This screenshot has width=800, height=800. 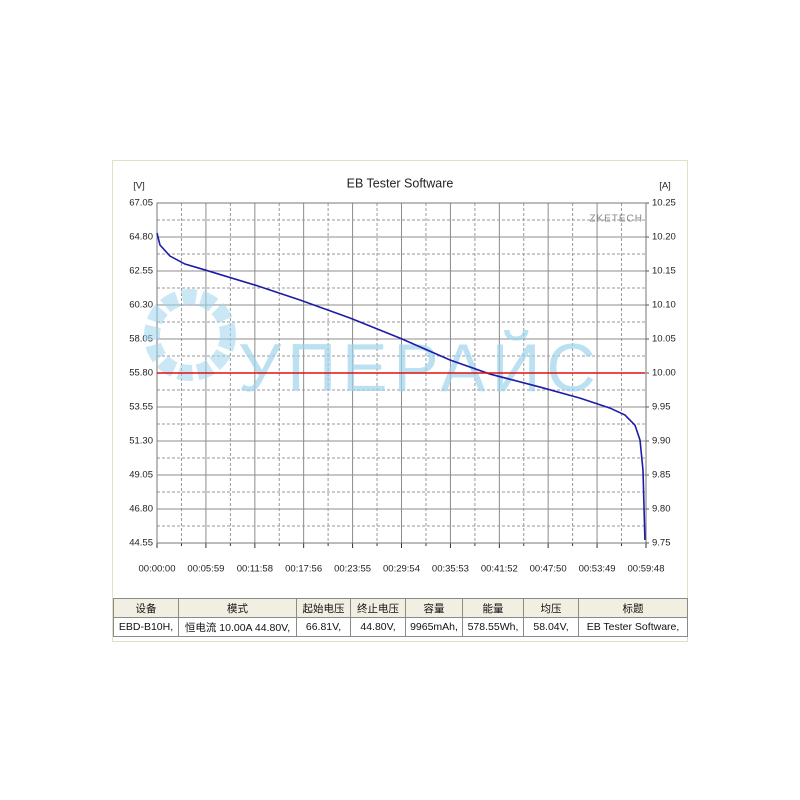 I want to click on header-cell: 标题, so click(x=633, y=608).